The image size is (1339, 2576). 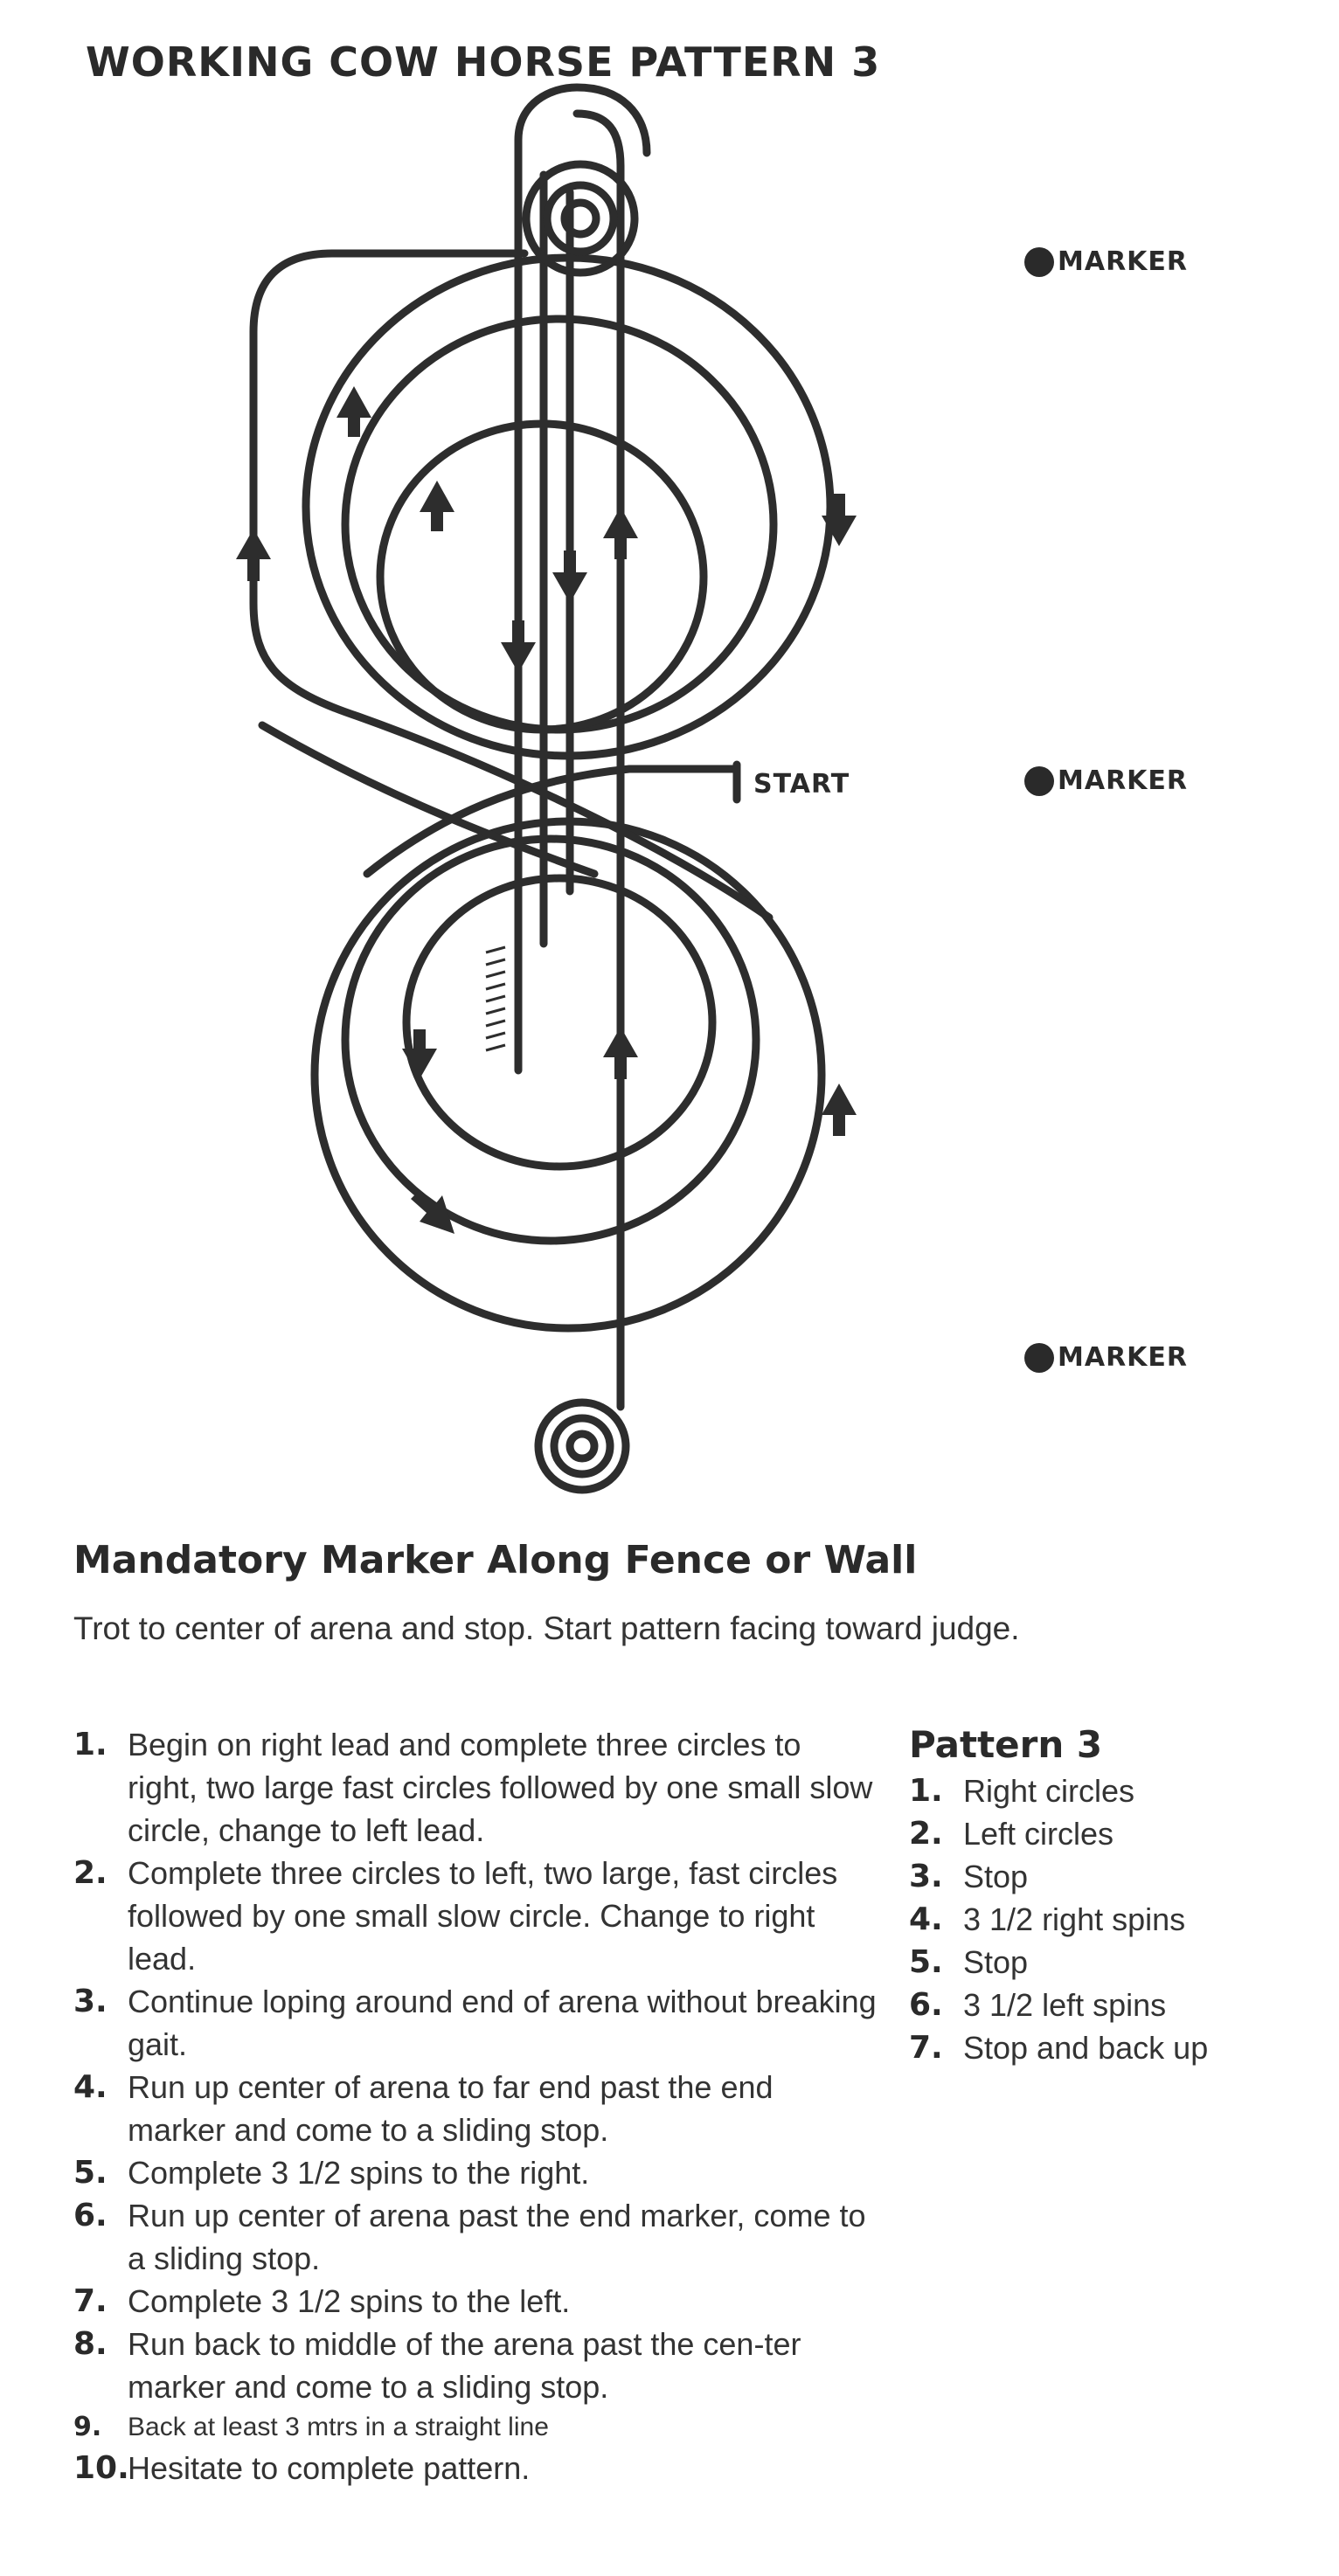 What do you see at coordinates (569, 577) in the screenshot?
I see `arrow-down-centerline-mid` at bounding box center [569, 577].